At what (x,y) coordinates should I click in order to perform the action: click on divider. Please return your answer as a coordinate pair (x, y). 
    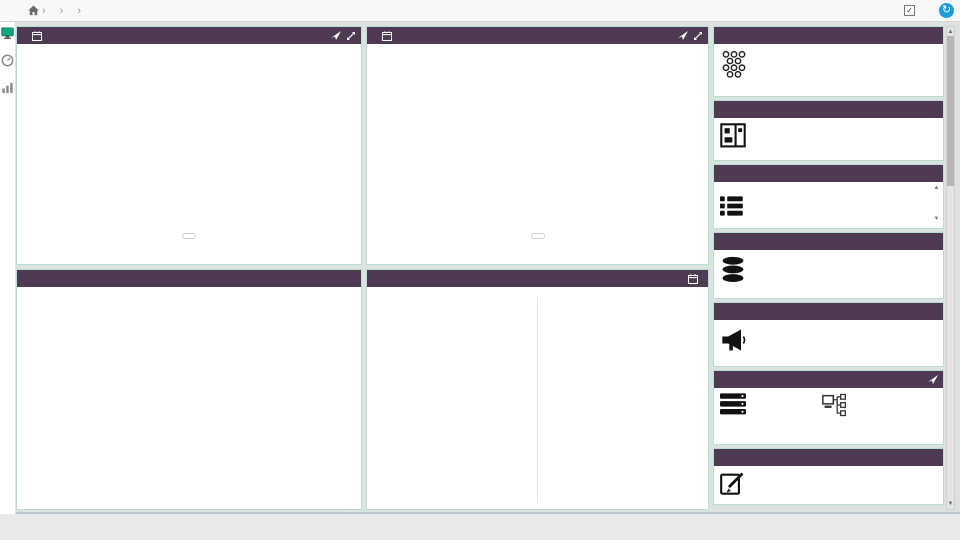
    Looking at the image, I should click on (537, 400).